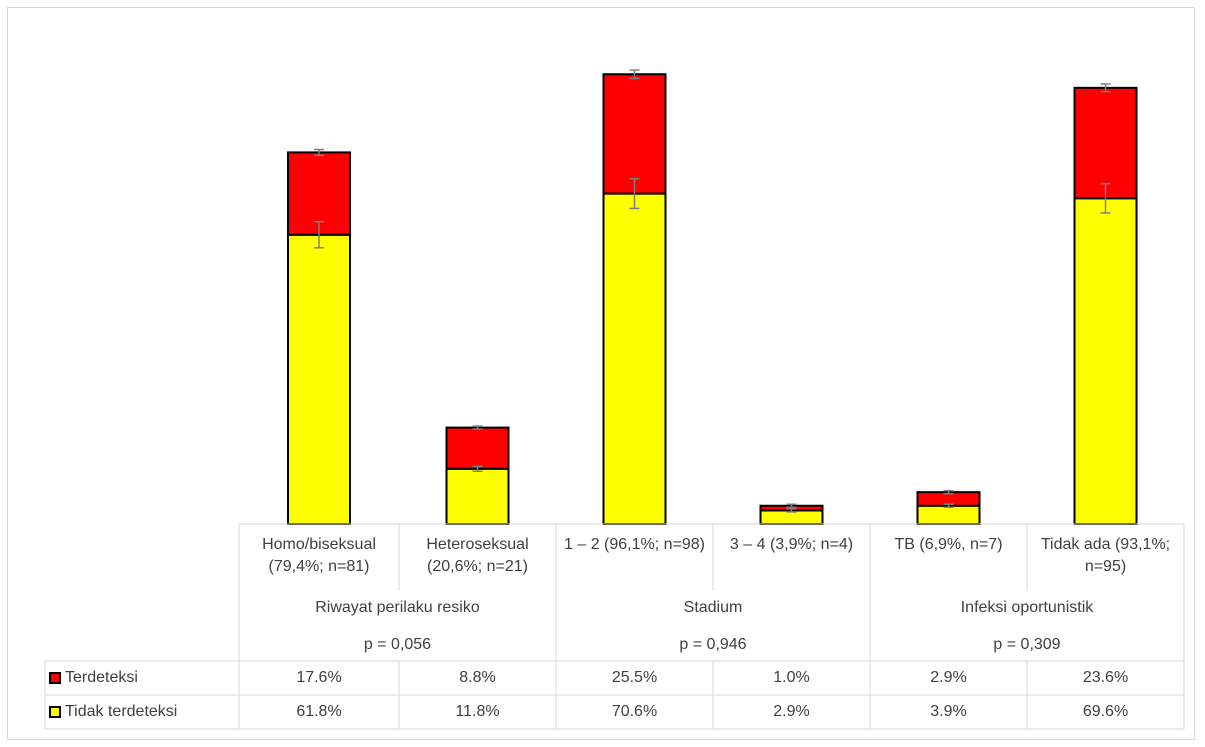 This screenshot has width=1205, height=747. What do you see at coordinates (477, 711) in the screenshot?
I see `data-label-tidak-terdeteksi-1: 11.8%` at bounding box center [477, 711].